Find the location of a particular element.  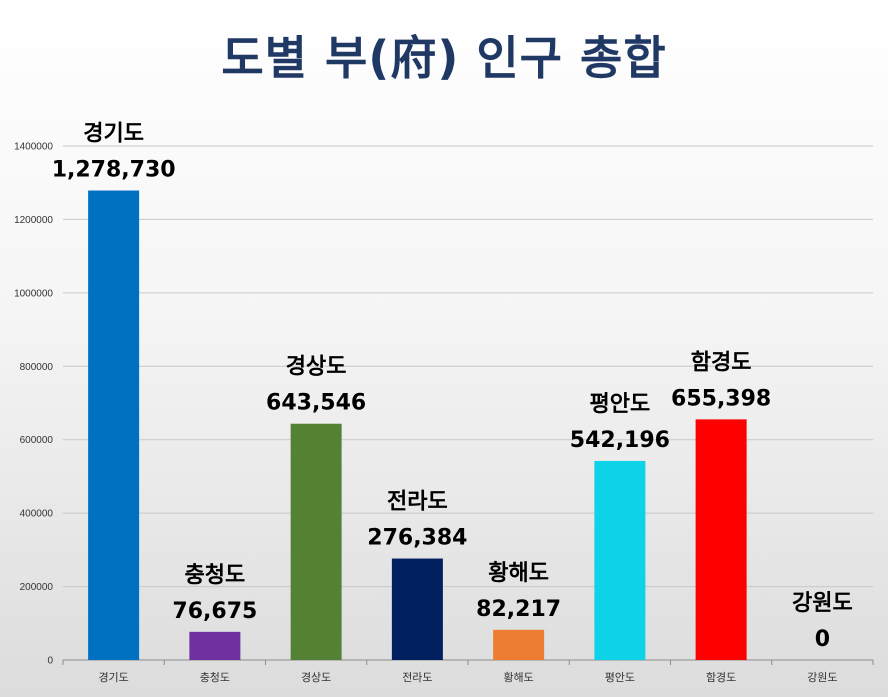

x-tick-label: 전라도 is located at coordinates (417, 677).